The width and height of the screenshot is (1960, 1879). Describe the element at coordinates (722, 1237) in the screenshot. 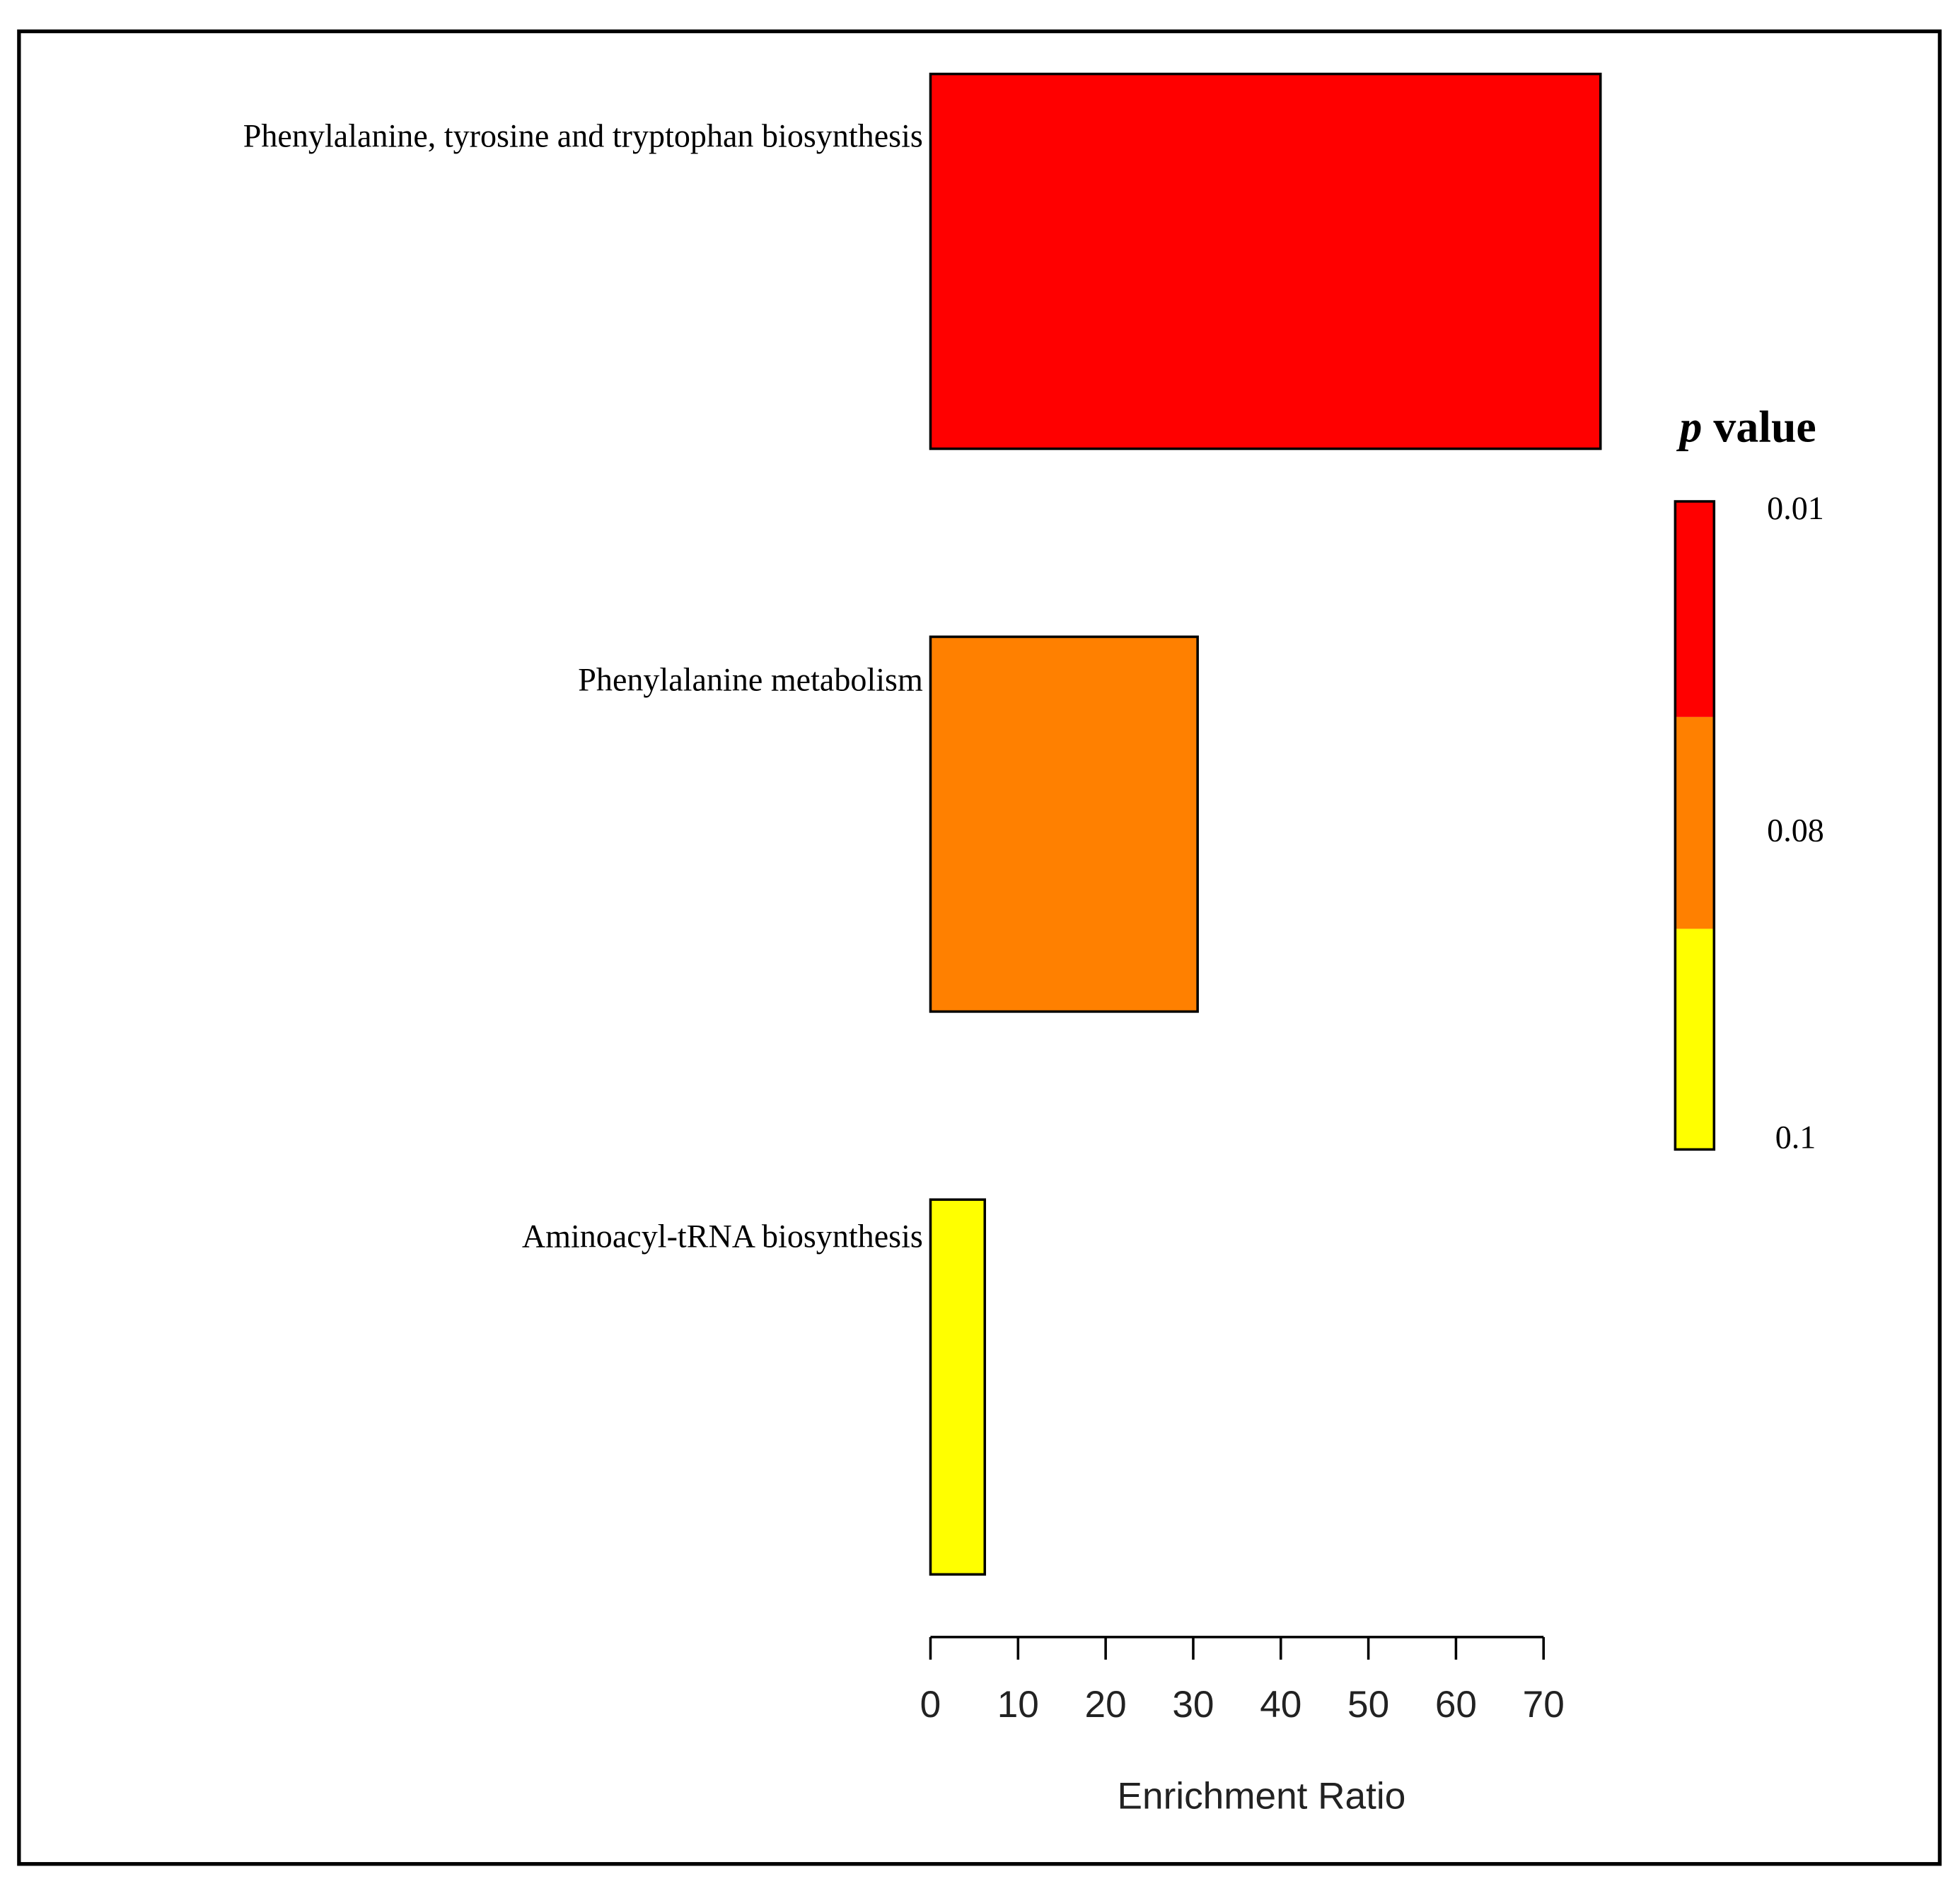

I see `category-label: Aminoacyl-tRNA biosynthesis` at that location.